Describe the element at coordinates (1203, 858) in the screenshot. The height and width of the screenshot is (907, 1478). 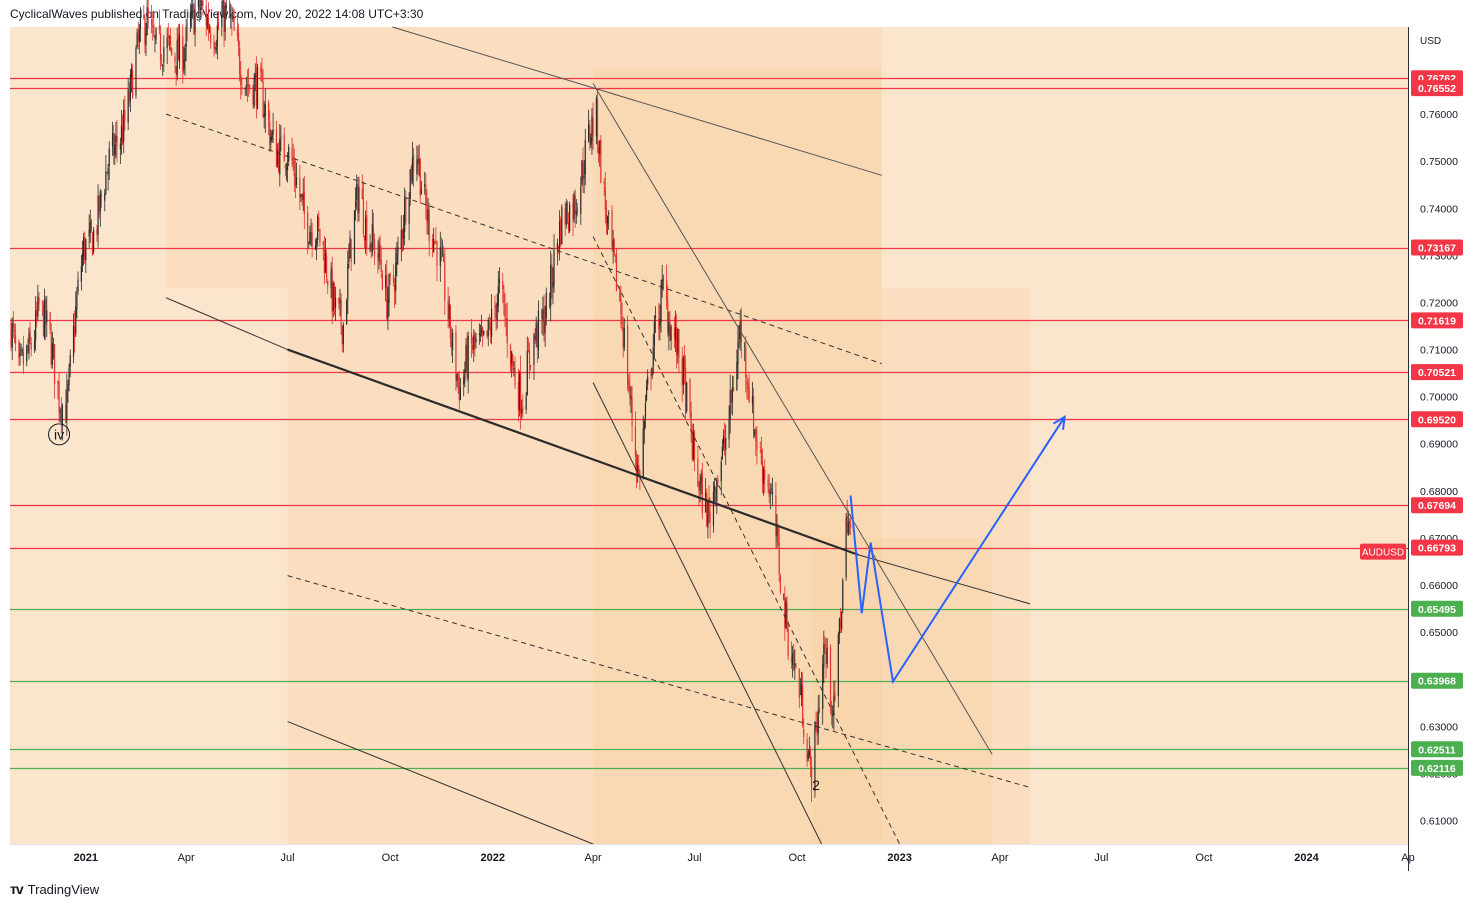
I see `x-tick-label-11: Oct` at that location.